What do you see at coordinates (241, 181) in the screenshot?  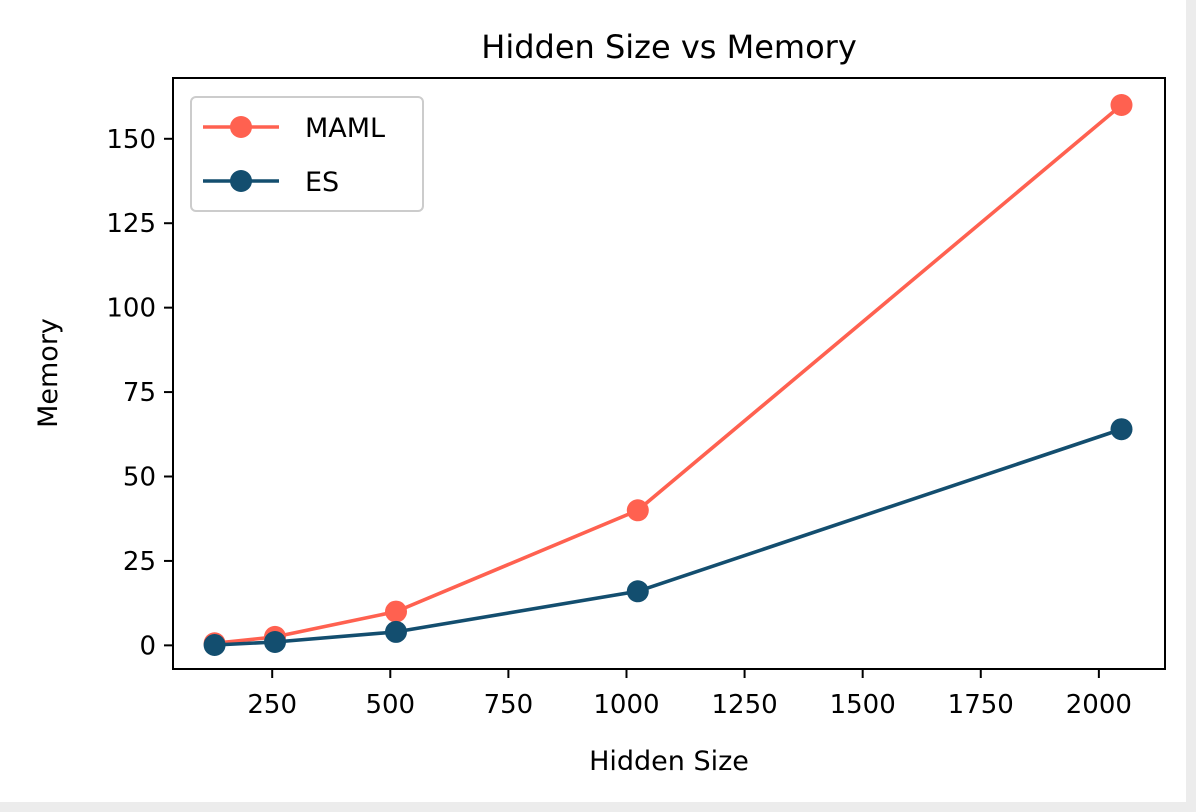 I see `legend-marker-es` at bounding box center [241, 181].